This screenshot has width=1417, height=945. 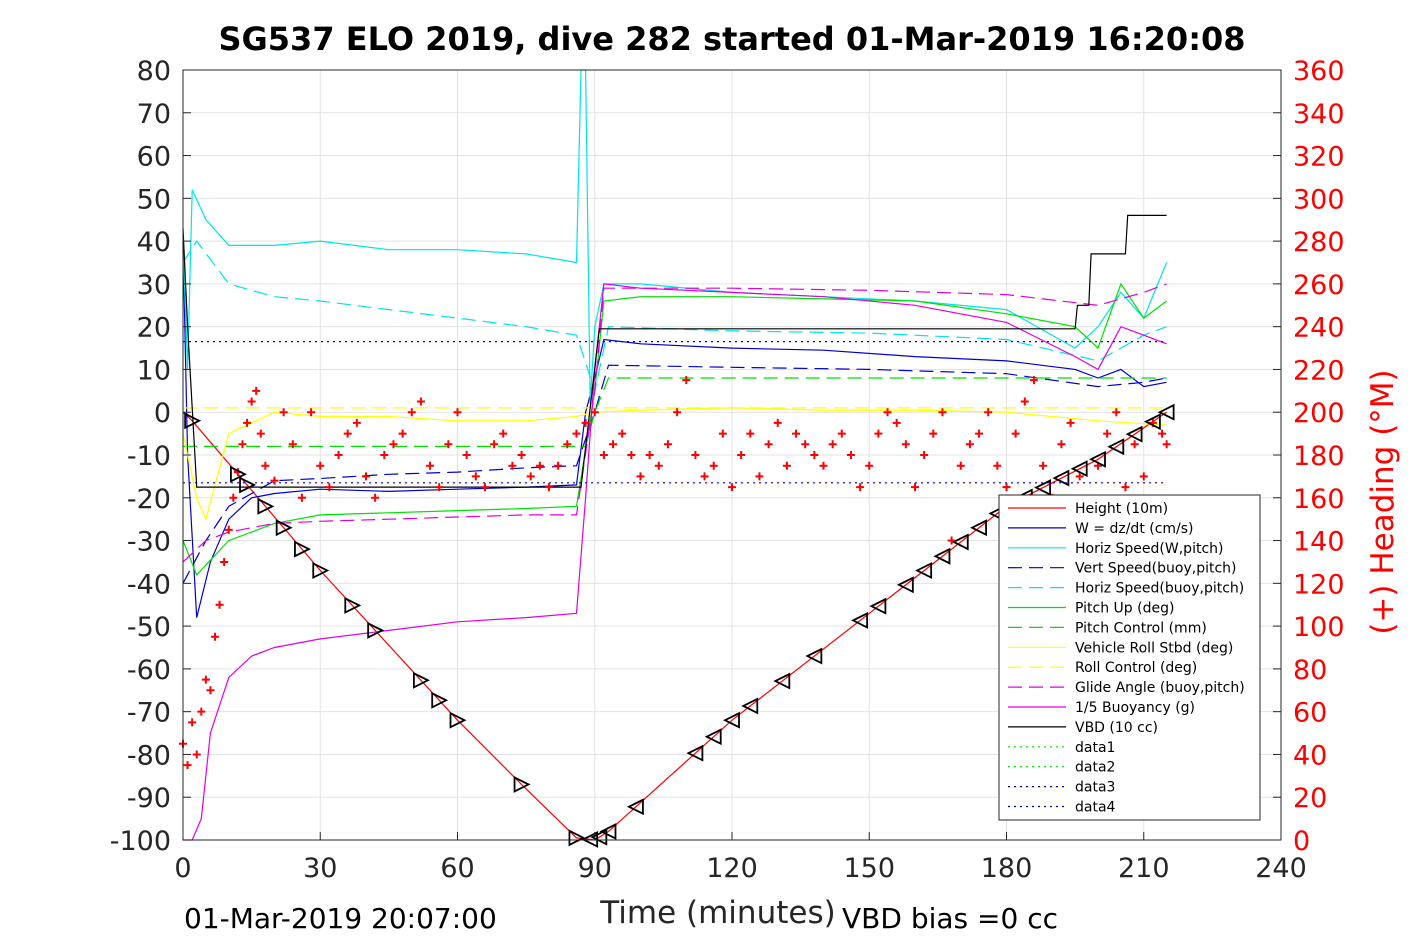 What do you see at coordinates (1136, 668) in the screenshot?
I see `legend-label-8: Roll Control (deg)` at bounding box center [1136, 668].